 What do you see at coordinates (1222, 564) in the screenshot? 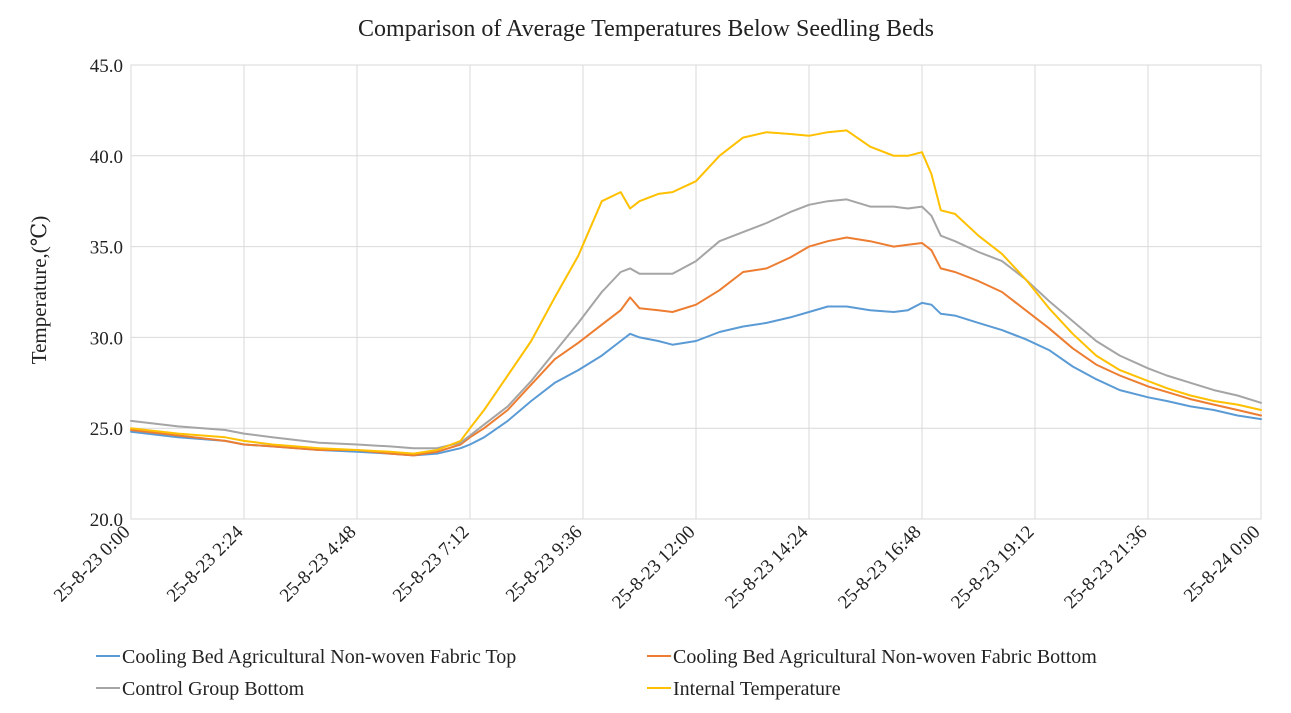
I see `x-tick-label: 25-8-24 0:00` at bounding box center [1222, 564].